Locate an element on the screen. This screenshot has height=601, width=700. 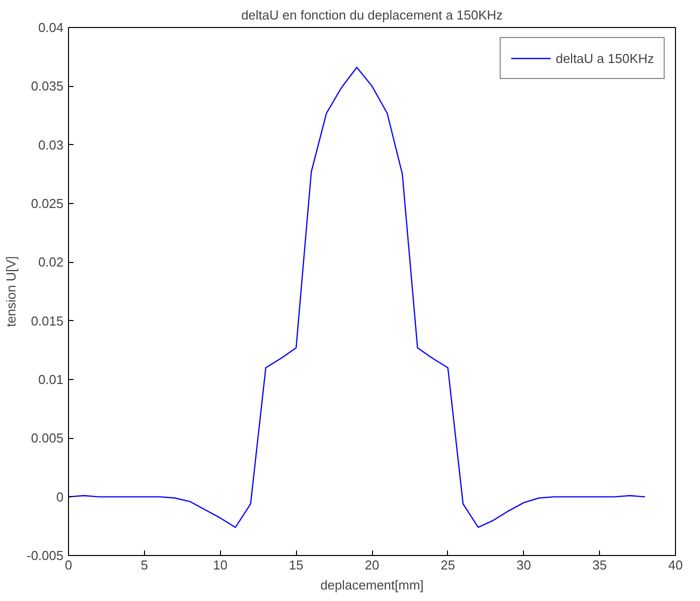
y-axis-title: tension U[V] is located at coordinates (11, 291).